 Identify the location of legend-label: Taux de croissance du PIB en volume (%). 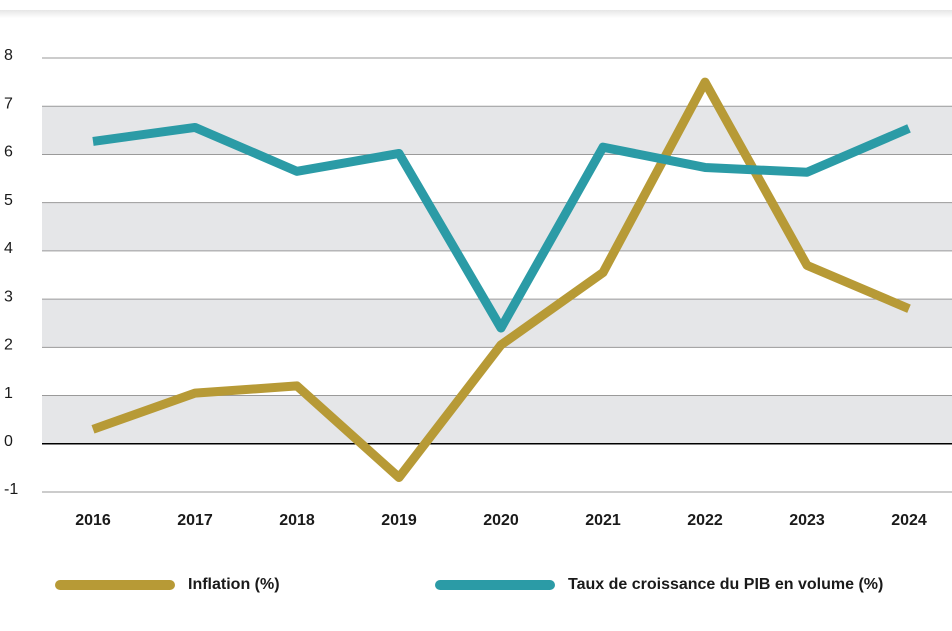
(725, 584).